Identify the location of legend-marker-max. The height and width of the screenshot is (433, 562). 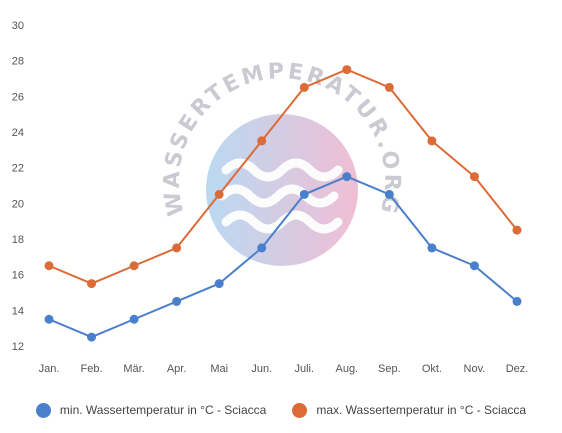
(300, 410).